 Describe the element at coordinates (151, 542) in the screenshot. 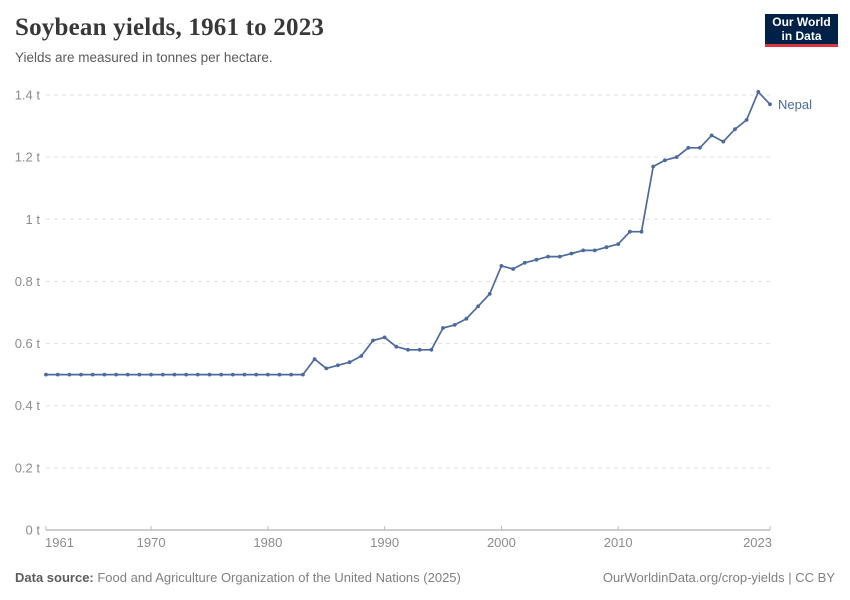

I see `x-axis-tick-label: 1970` at that location.